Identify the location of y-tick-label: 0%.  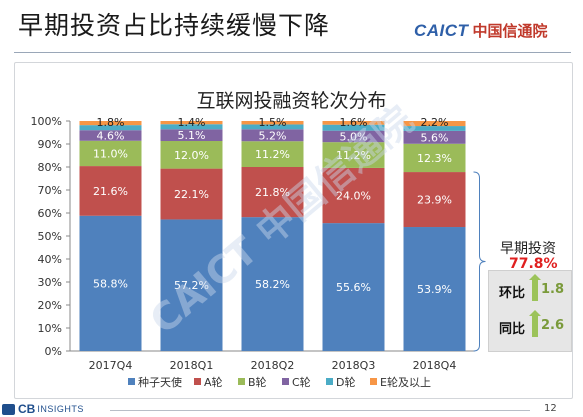
(53, 351).